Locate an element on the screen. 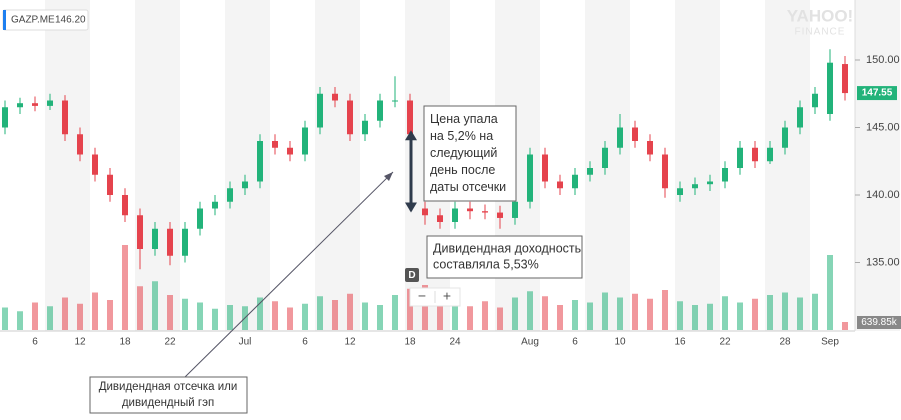 The width and height of the screenshot is (901, 420). x-tick-label: 28 is located at coordinates (785, 342).